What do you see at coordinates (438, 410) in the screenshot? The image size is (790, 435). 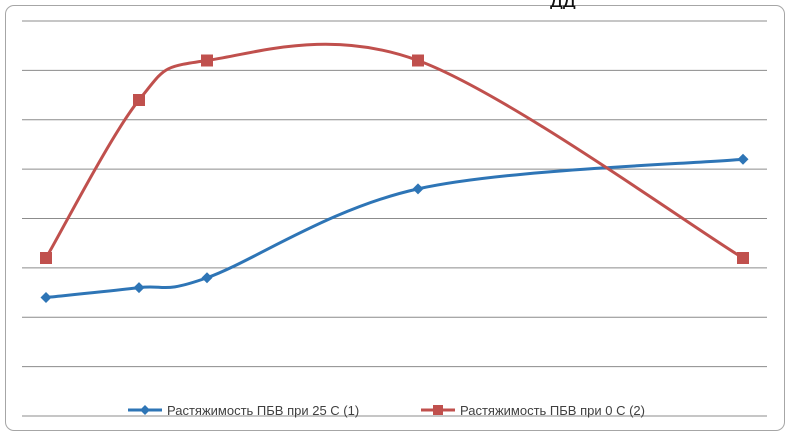 I see `legend-square-marker-icon` at bounding box center [438, 410].